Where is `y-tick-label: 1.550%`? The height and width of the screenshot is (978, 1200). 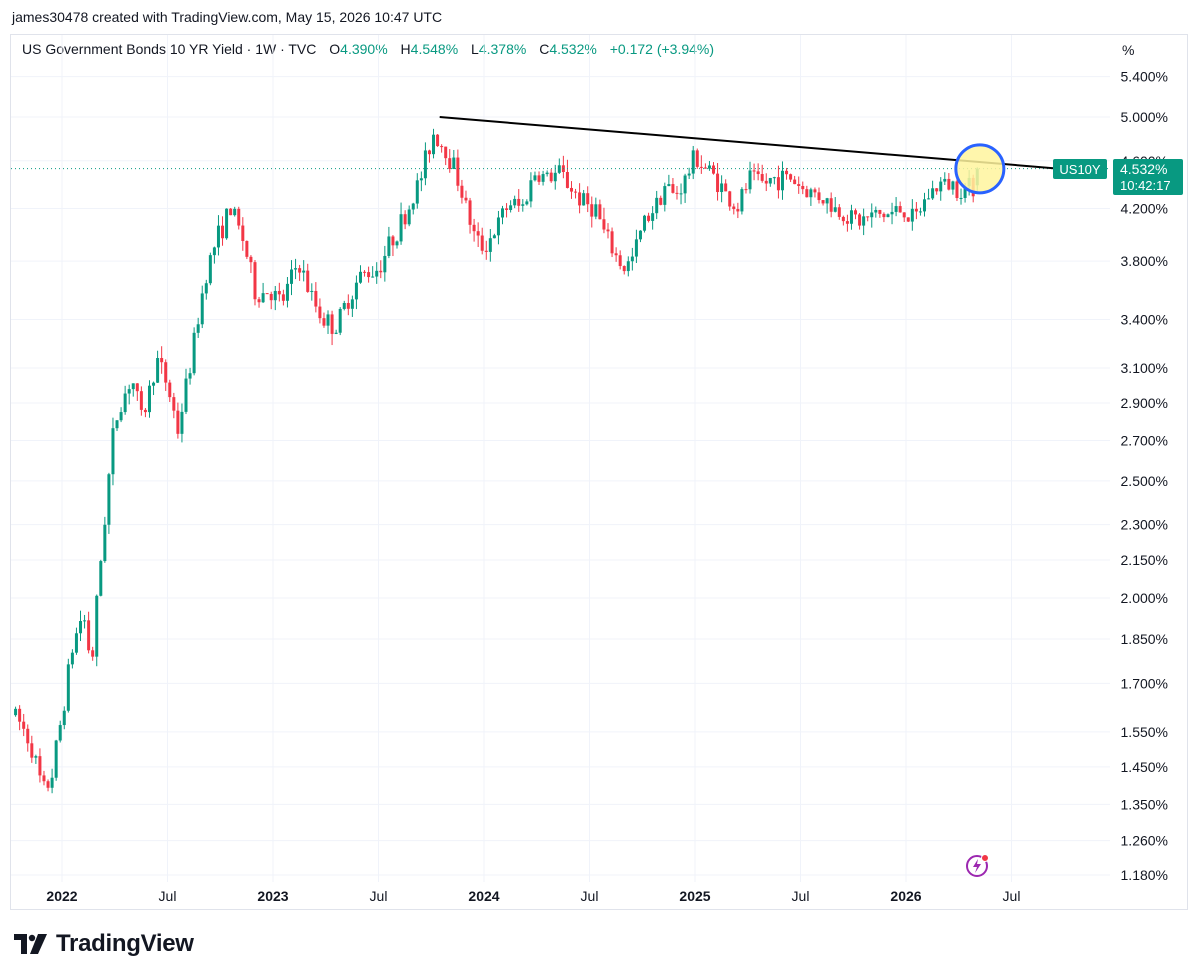
y-tick-label: 1.550% is located at coordinates (1144, 732).